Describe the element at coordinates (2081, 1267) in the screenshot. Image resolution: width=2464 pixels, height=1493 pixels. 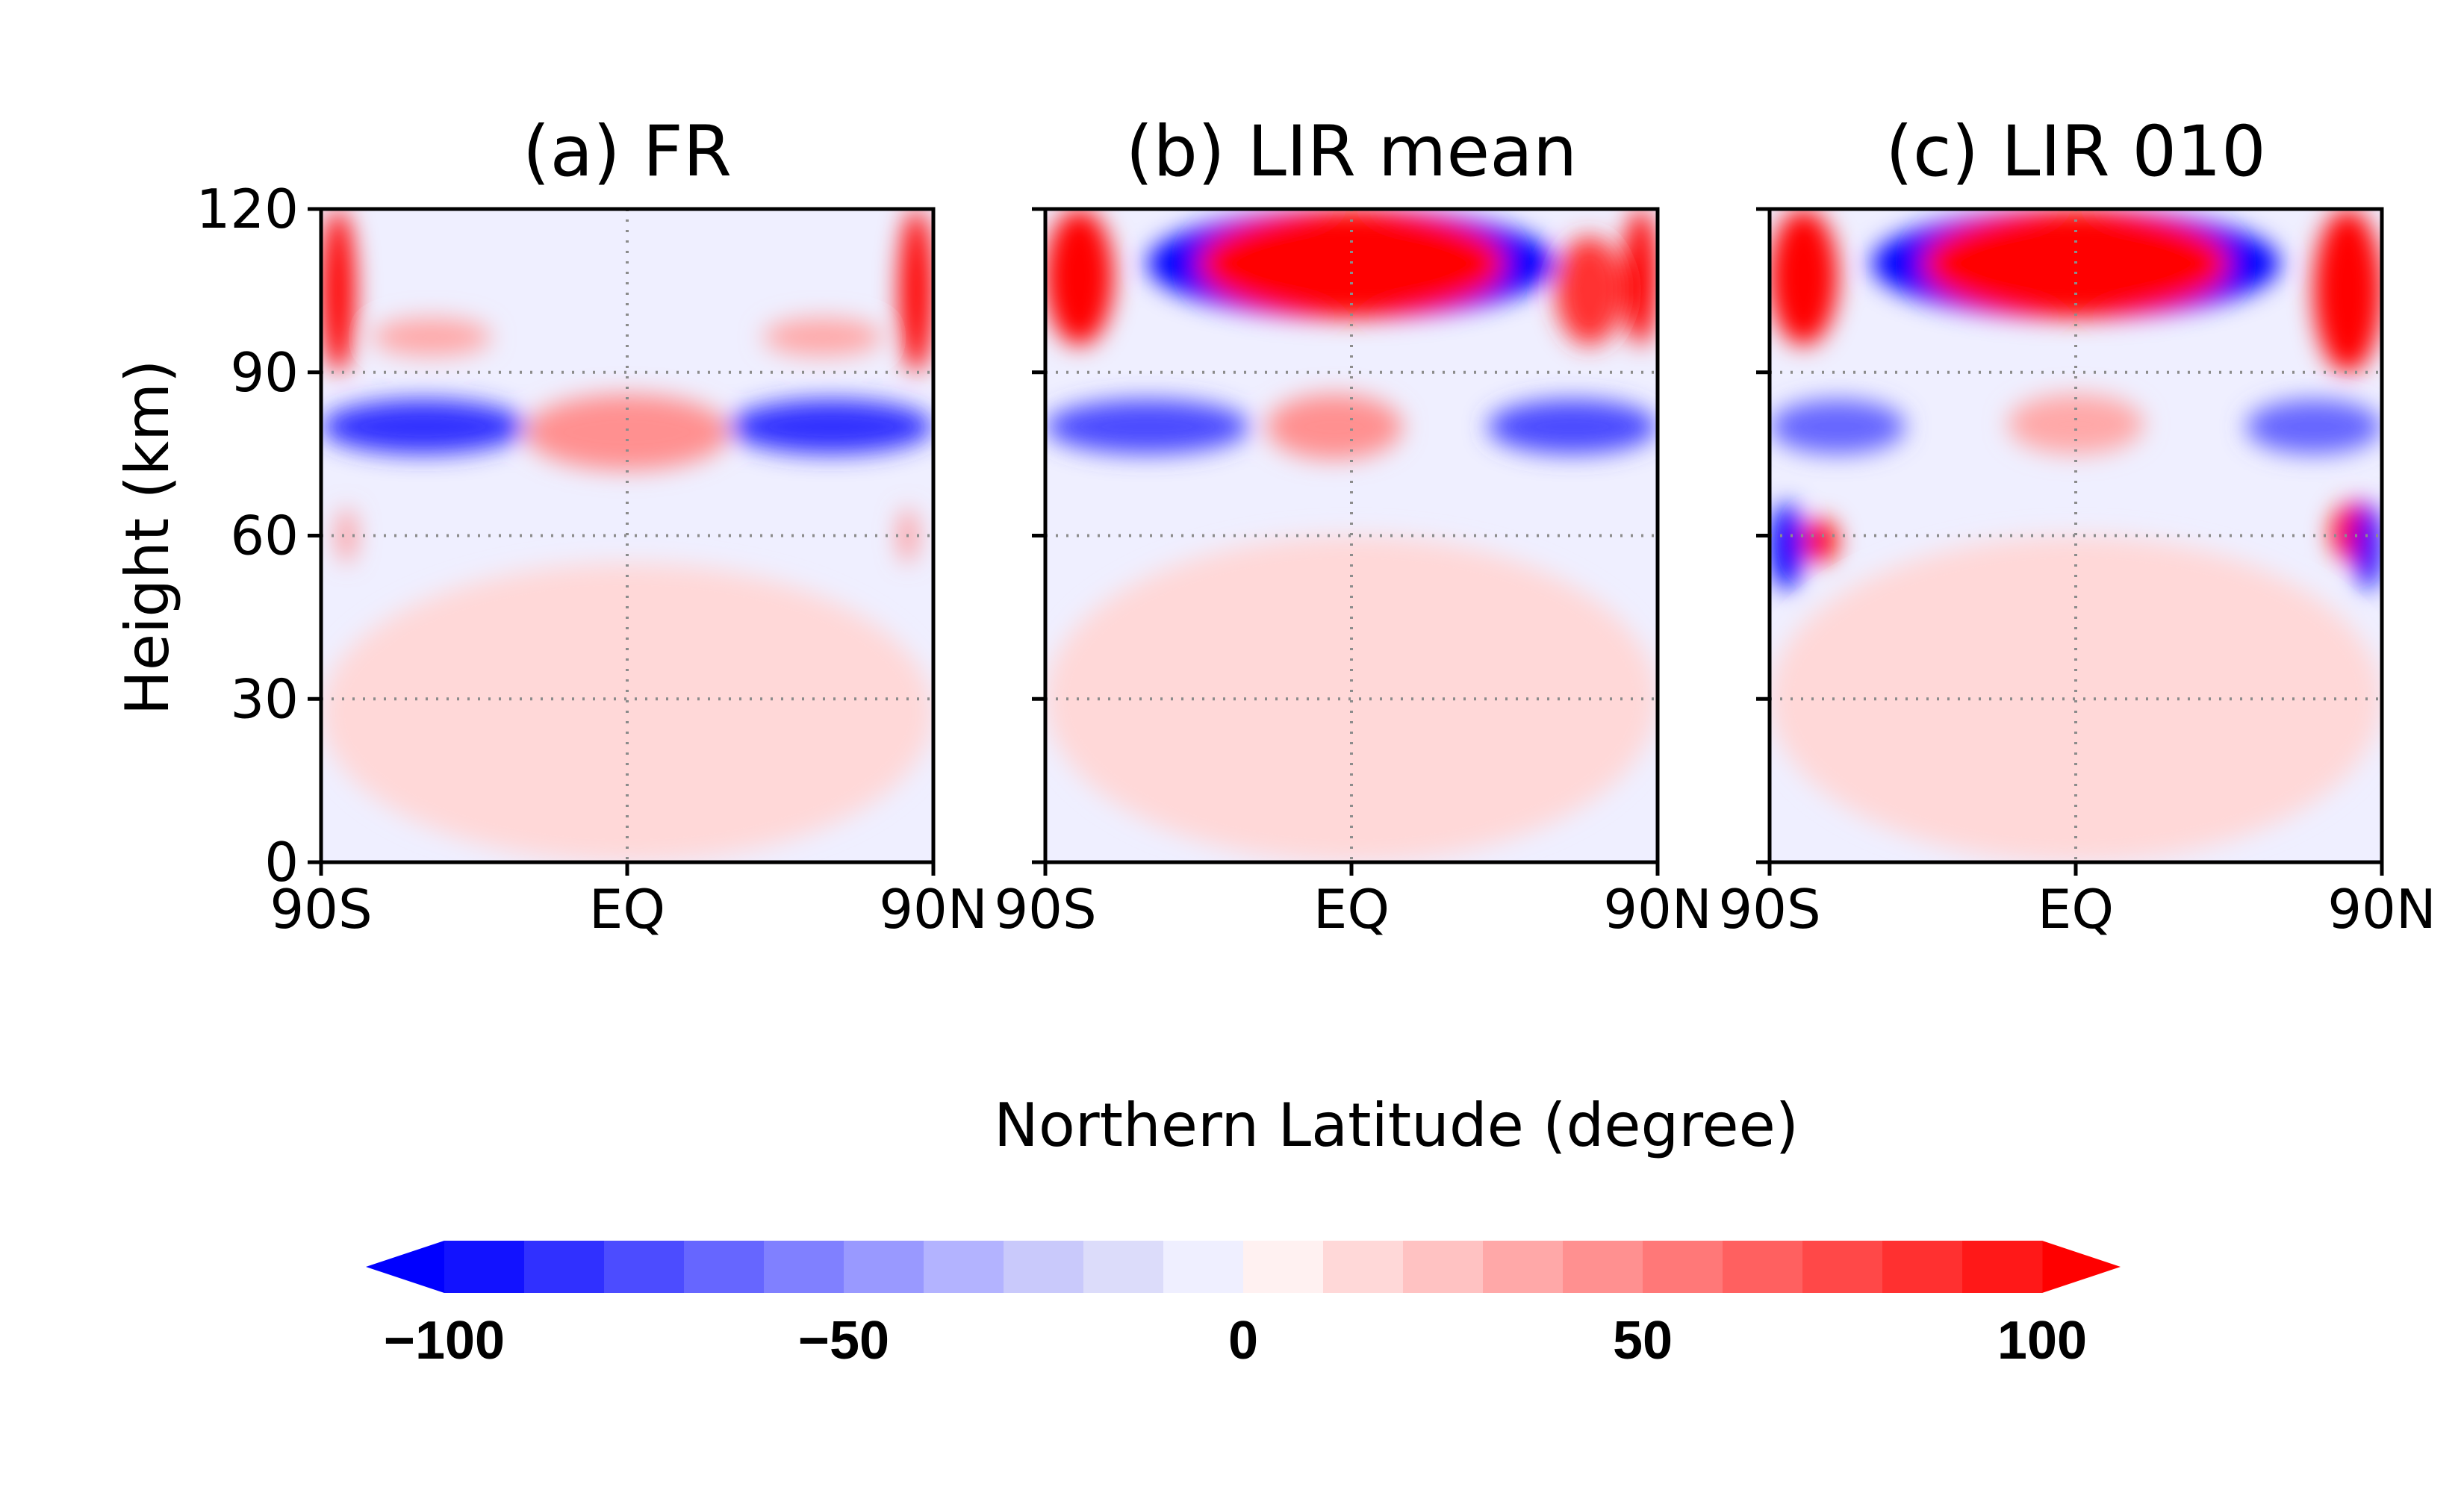
I see `colorbar-over-arrow` at that location.